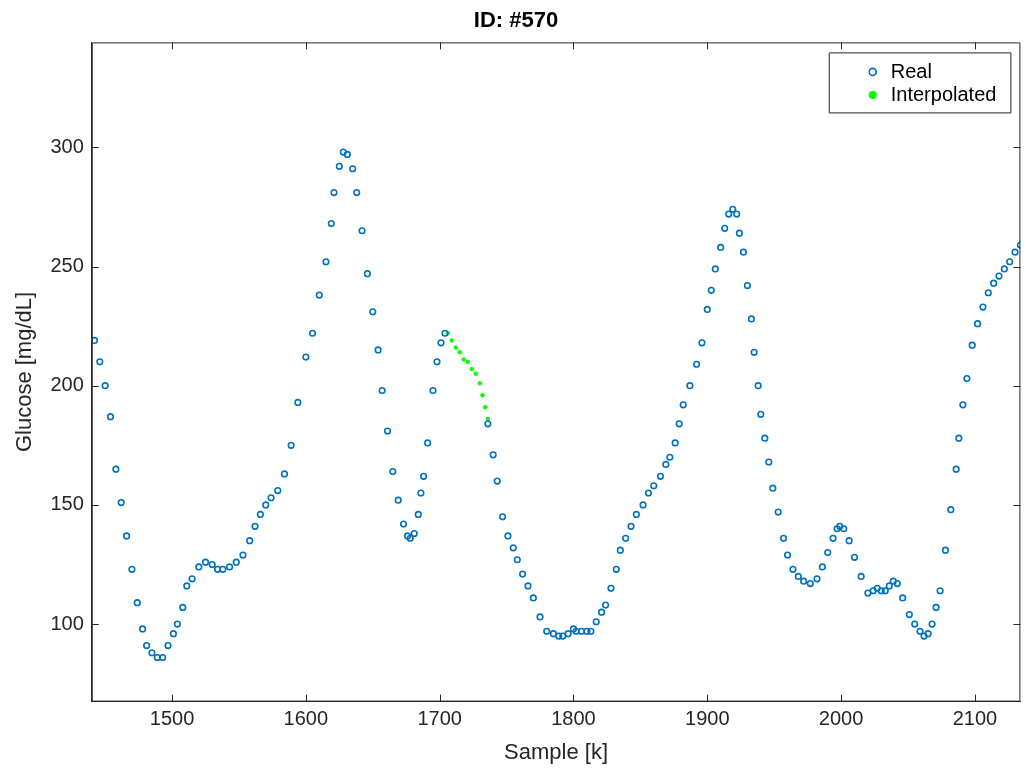 Image resolution: width=1026 pixels, height=774 pixels. What do you see at coordinates (172, 718) in the screenshot?
I see `x-tick-label: 1500` at bounding box center [172, 718].